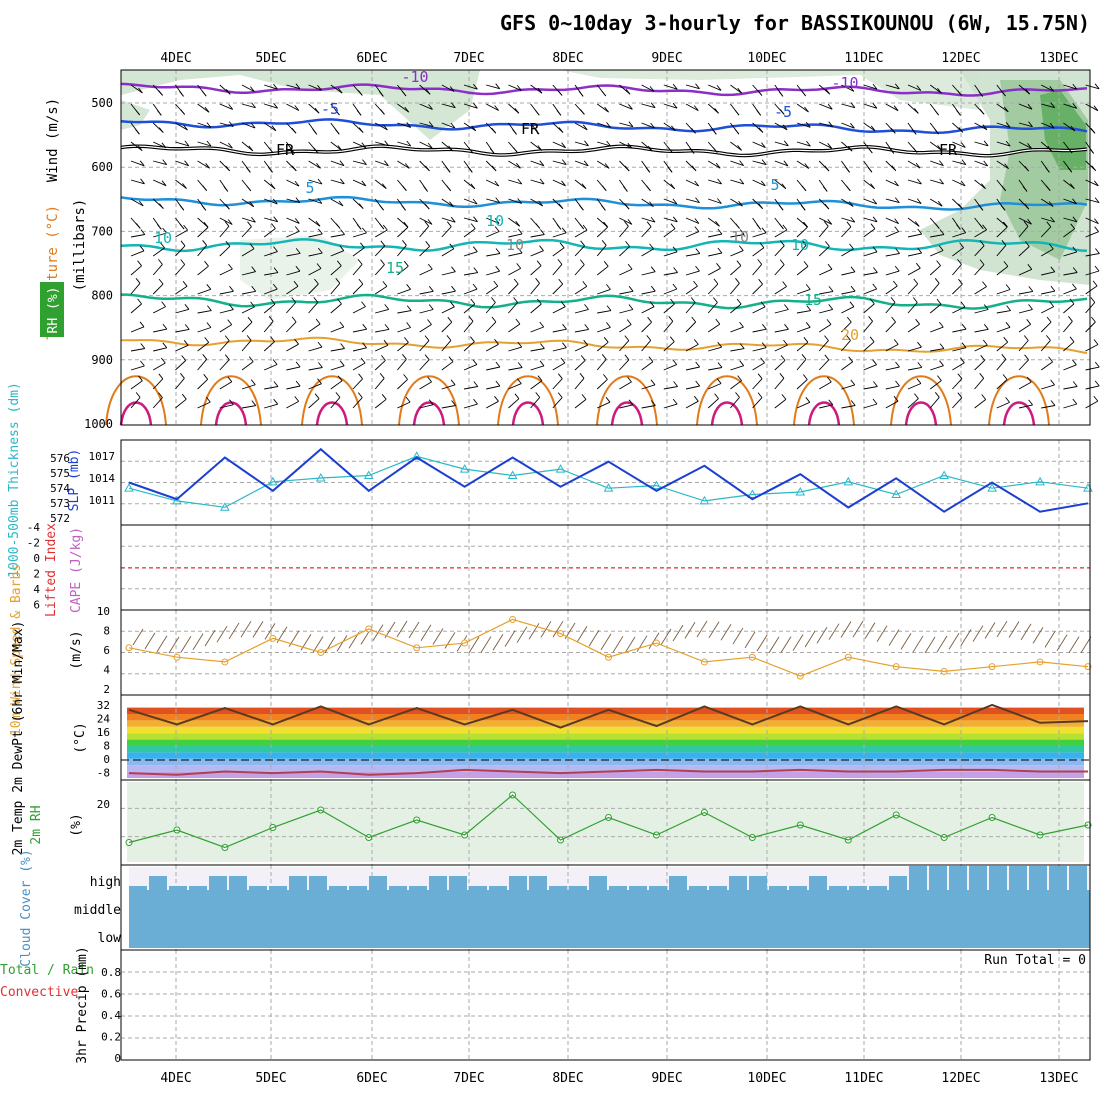 Image resolution: width=1100 pixels, height=1100 pixels. I want to click on date-label-bottom: 10DEC, so click(766, 1078).